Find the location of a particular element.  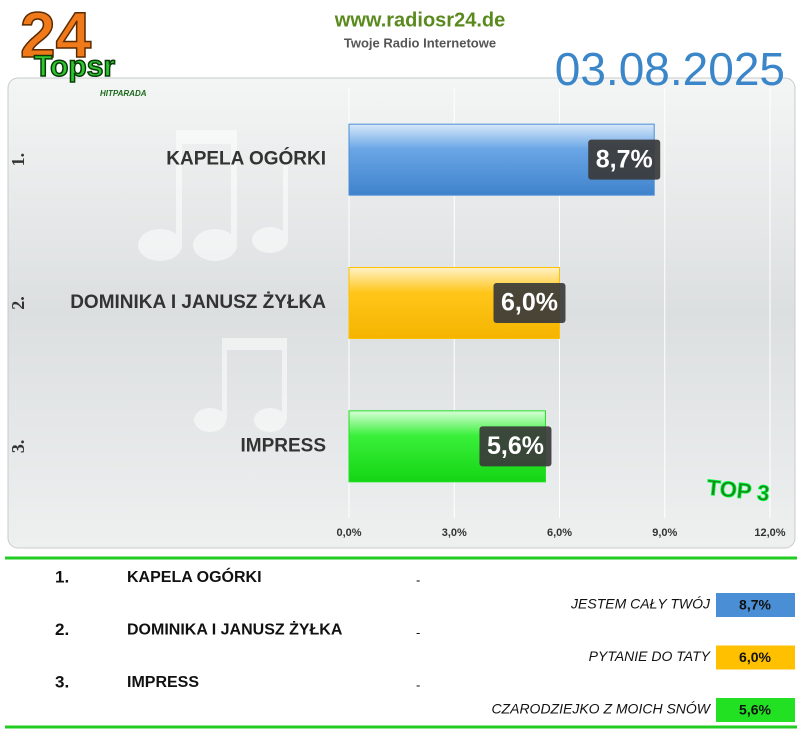

value-label: 6,0% is located at coordinates (529, 303).